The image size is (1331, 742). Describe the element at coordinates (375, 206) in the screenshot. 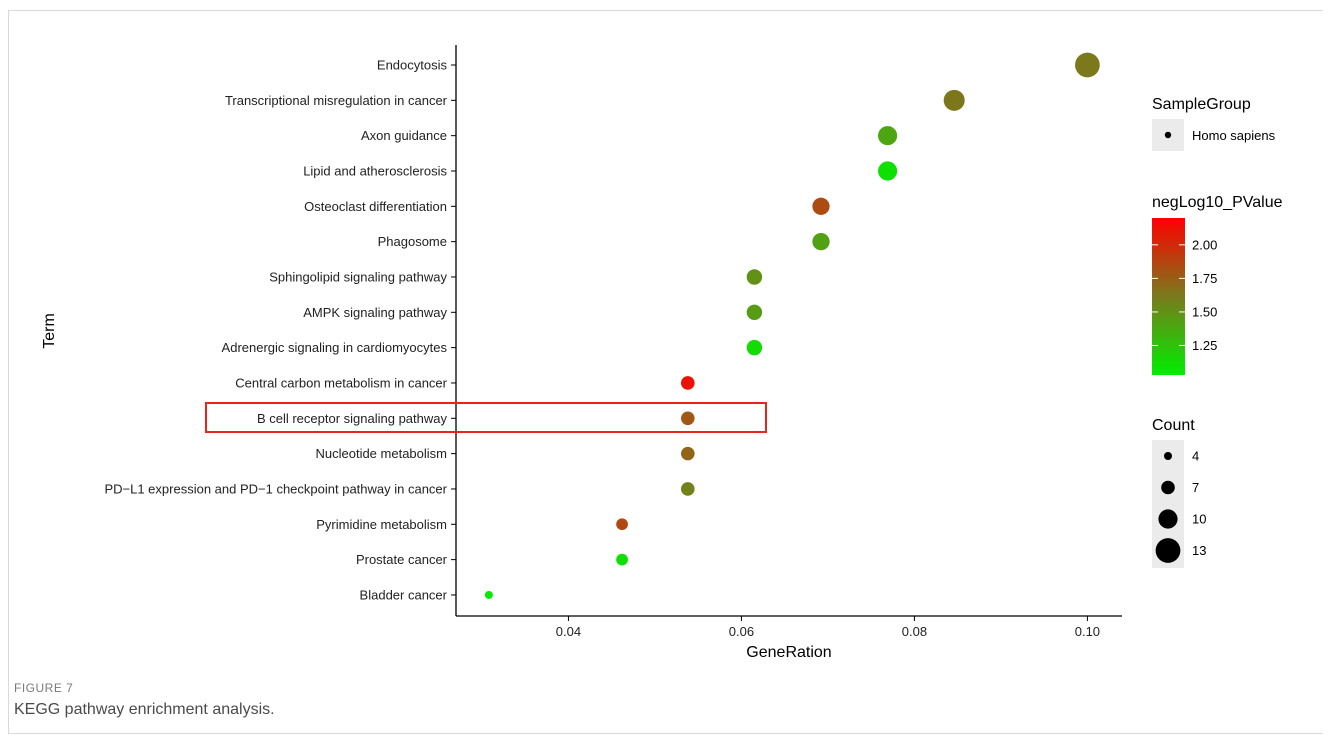

I see `y-tick-label: Osteoclast differentiation` at that location.